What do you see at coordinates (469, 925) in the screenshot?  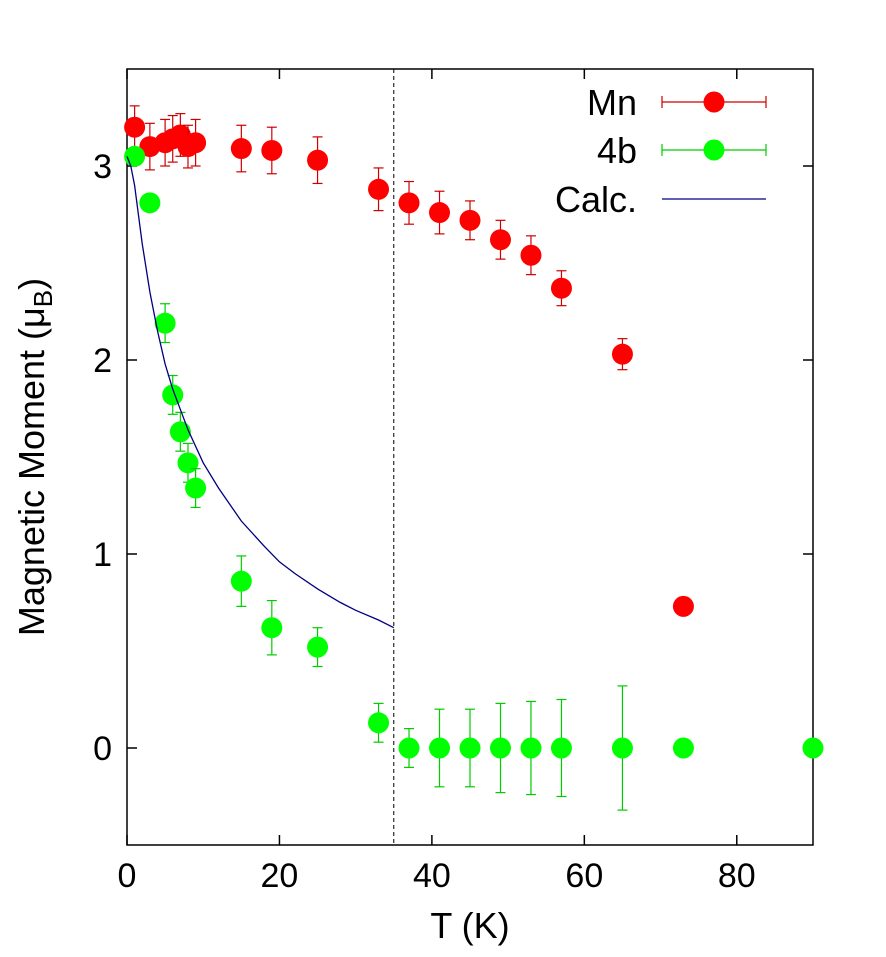 I see `x-axis-label: T (K)` at bounding box center [469, 925].